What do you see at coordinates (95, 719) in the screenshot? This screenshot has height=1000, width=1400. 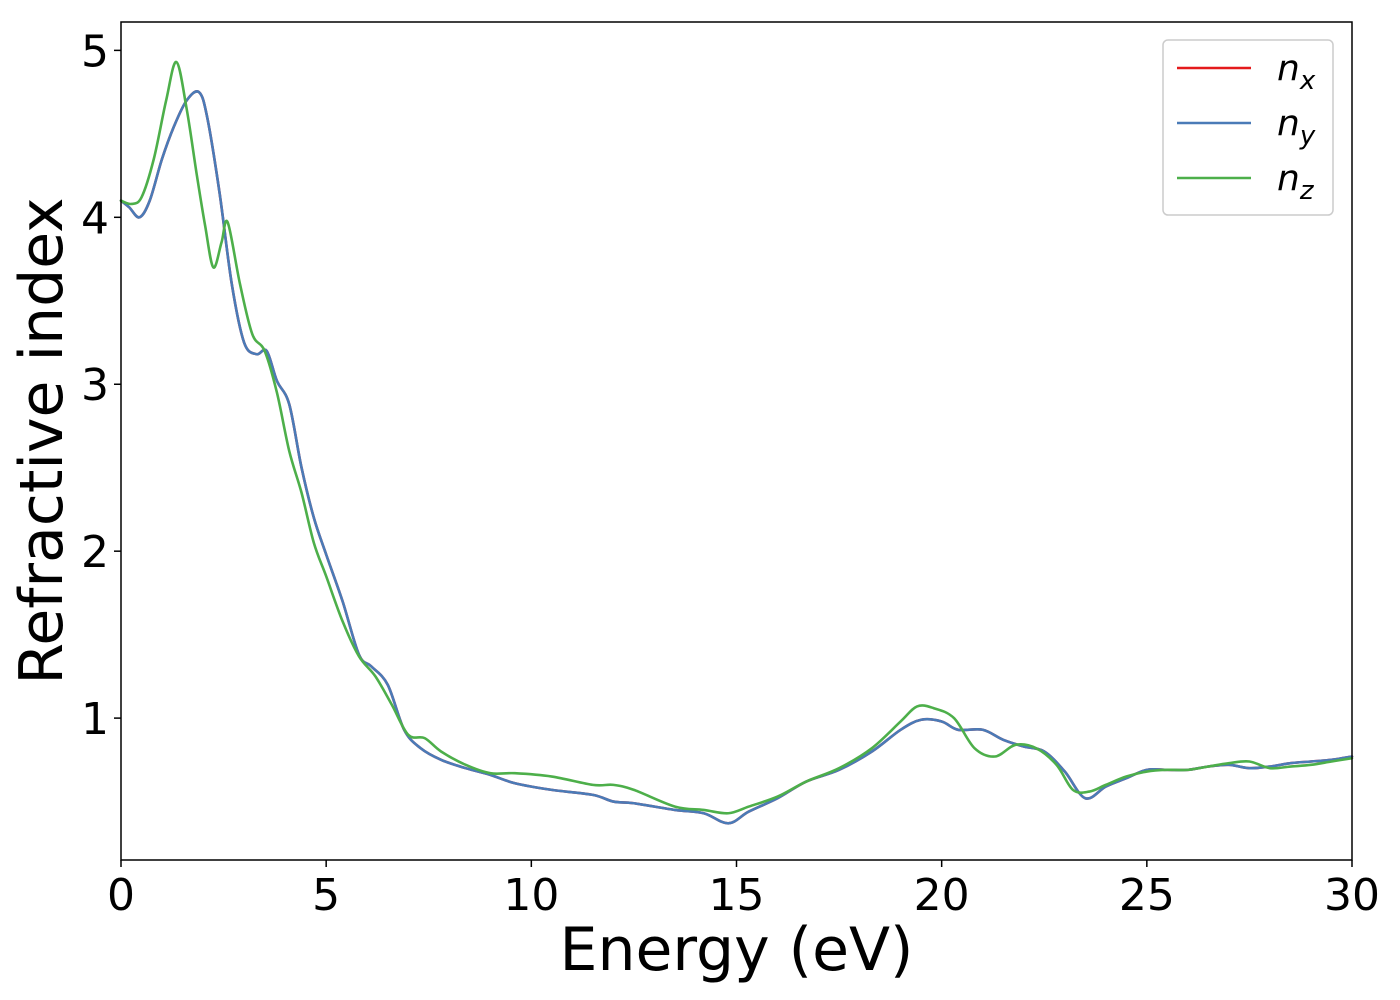 I see `y-tick-label: 1` at bounding box center [95, 719].